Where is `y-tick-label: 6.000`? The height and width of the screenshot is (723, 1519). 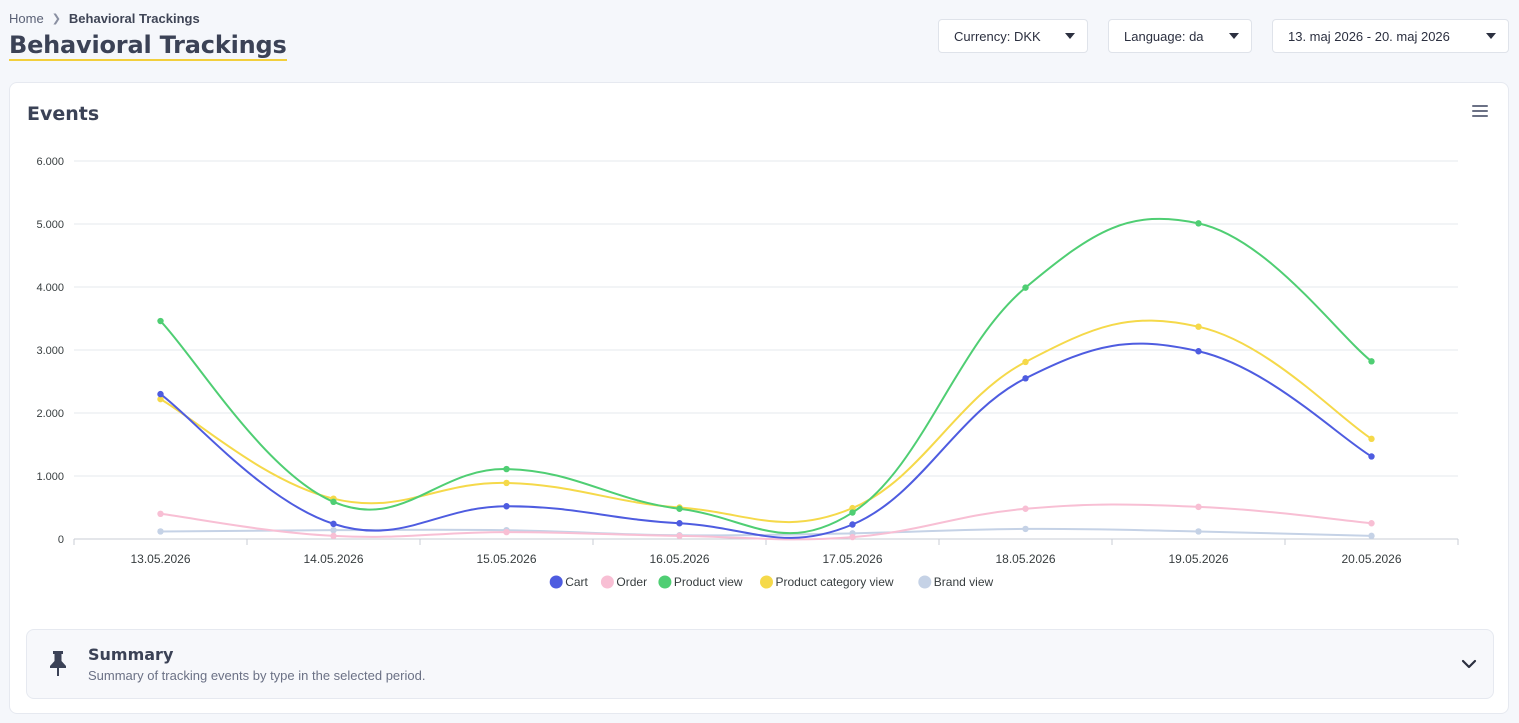
y-tick-label: 6.000 is located at coordinates (50, 162).